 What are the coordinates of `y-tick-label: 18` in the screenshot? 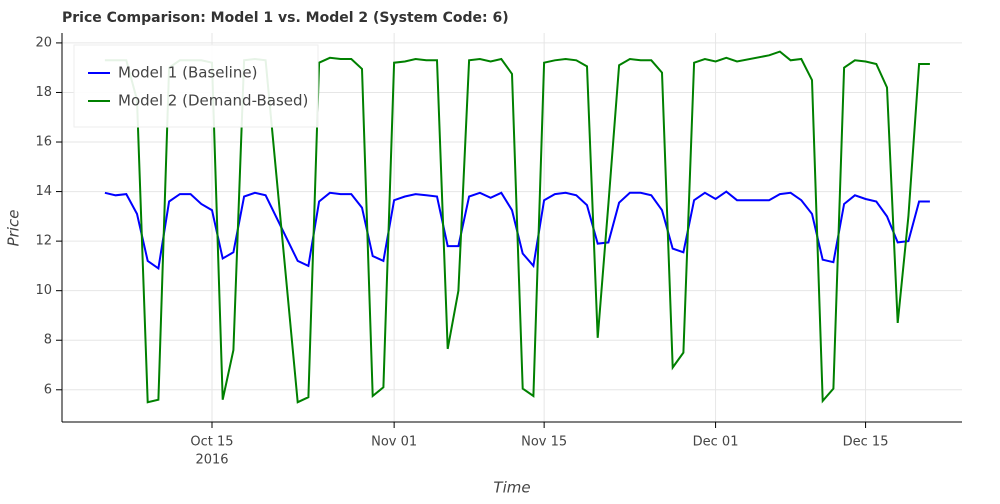 It's located at (43, 92).